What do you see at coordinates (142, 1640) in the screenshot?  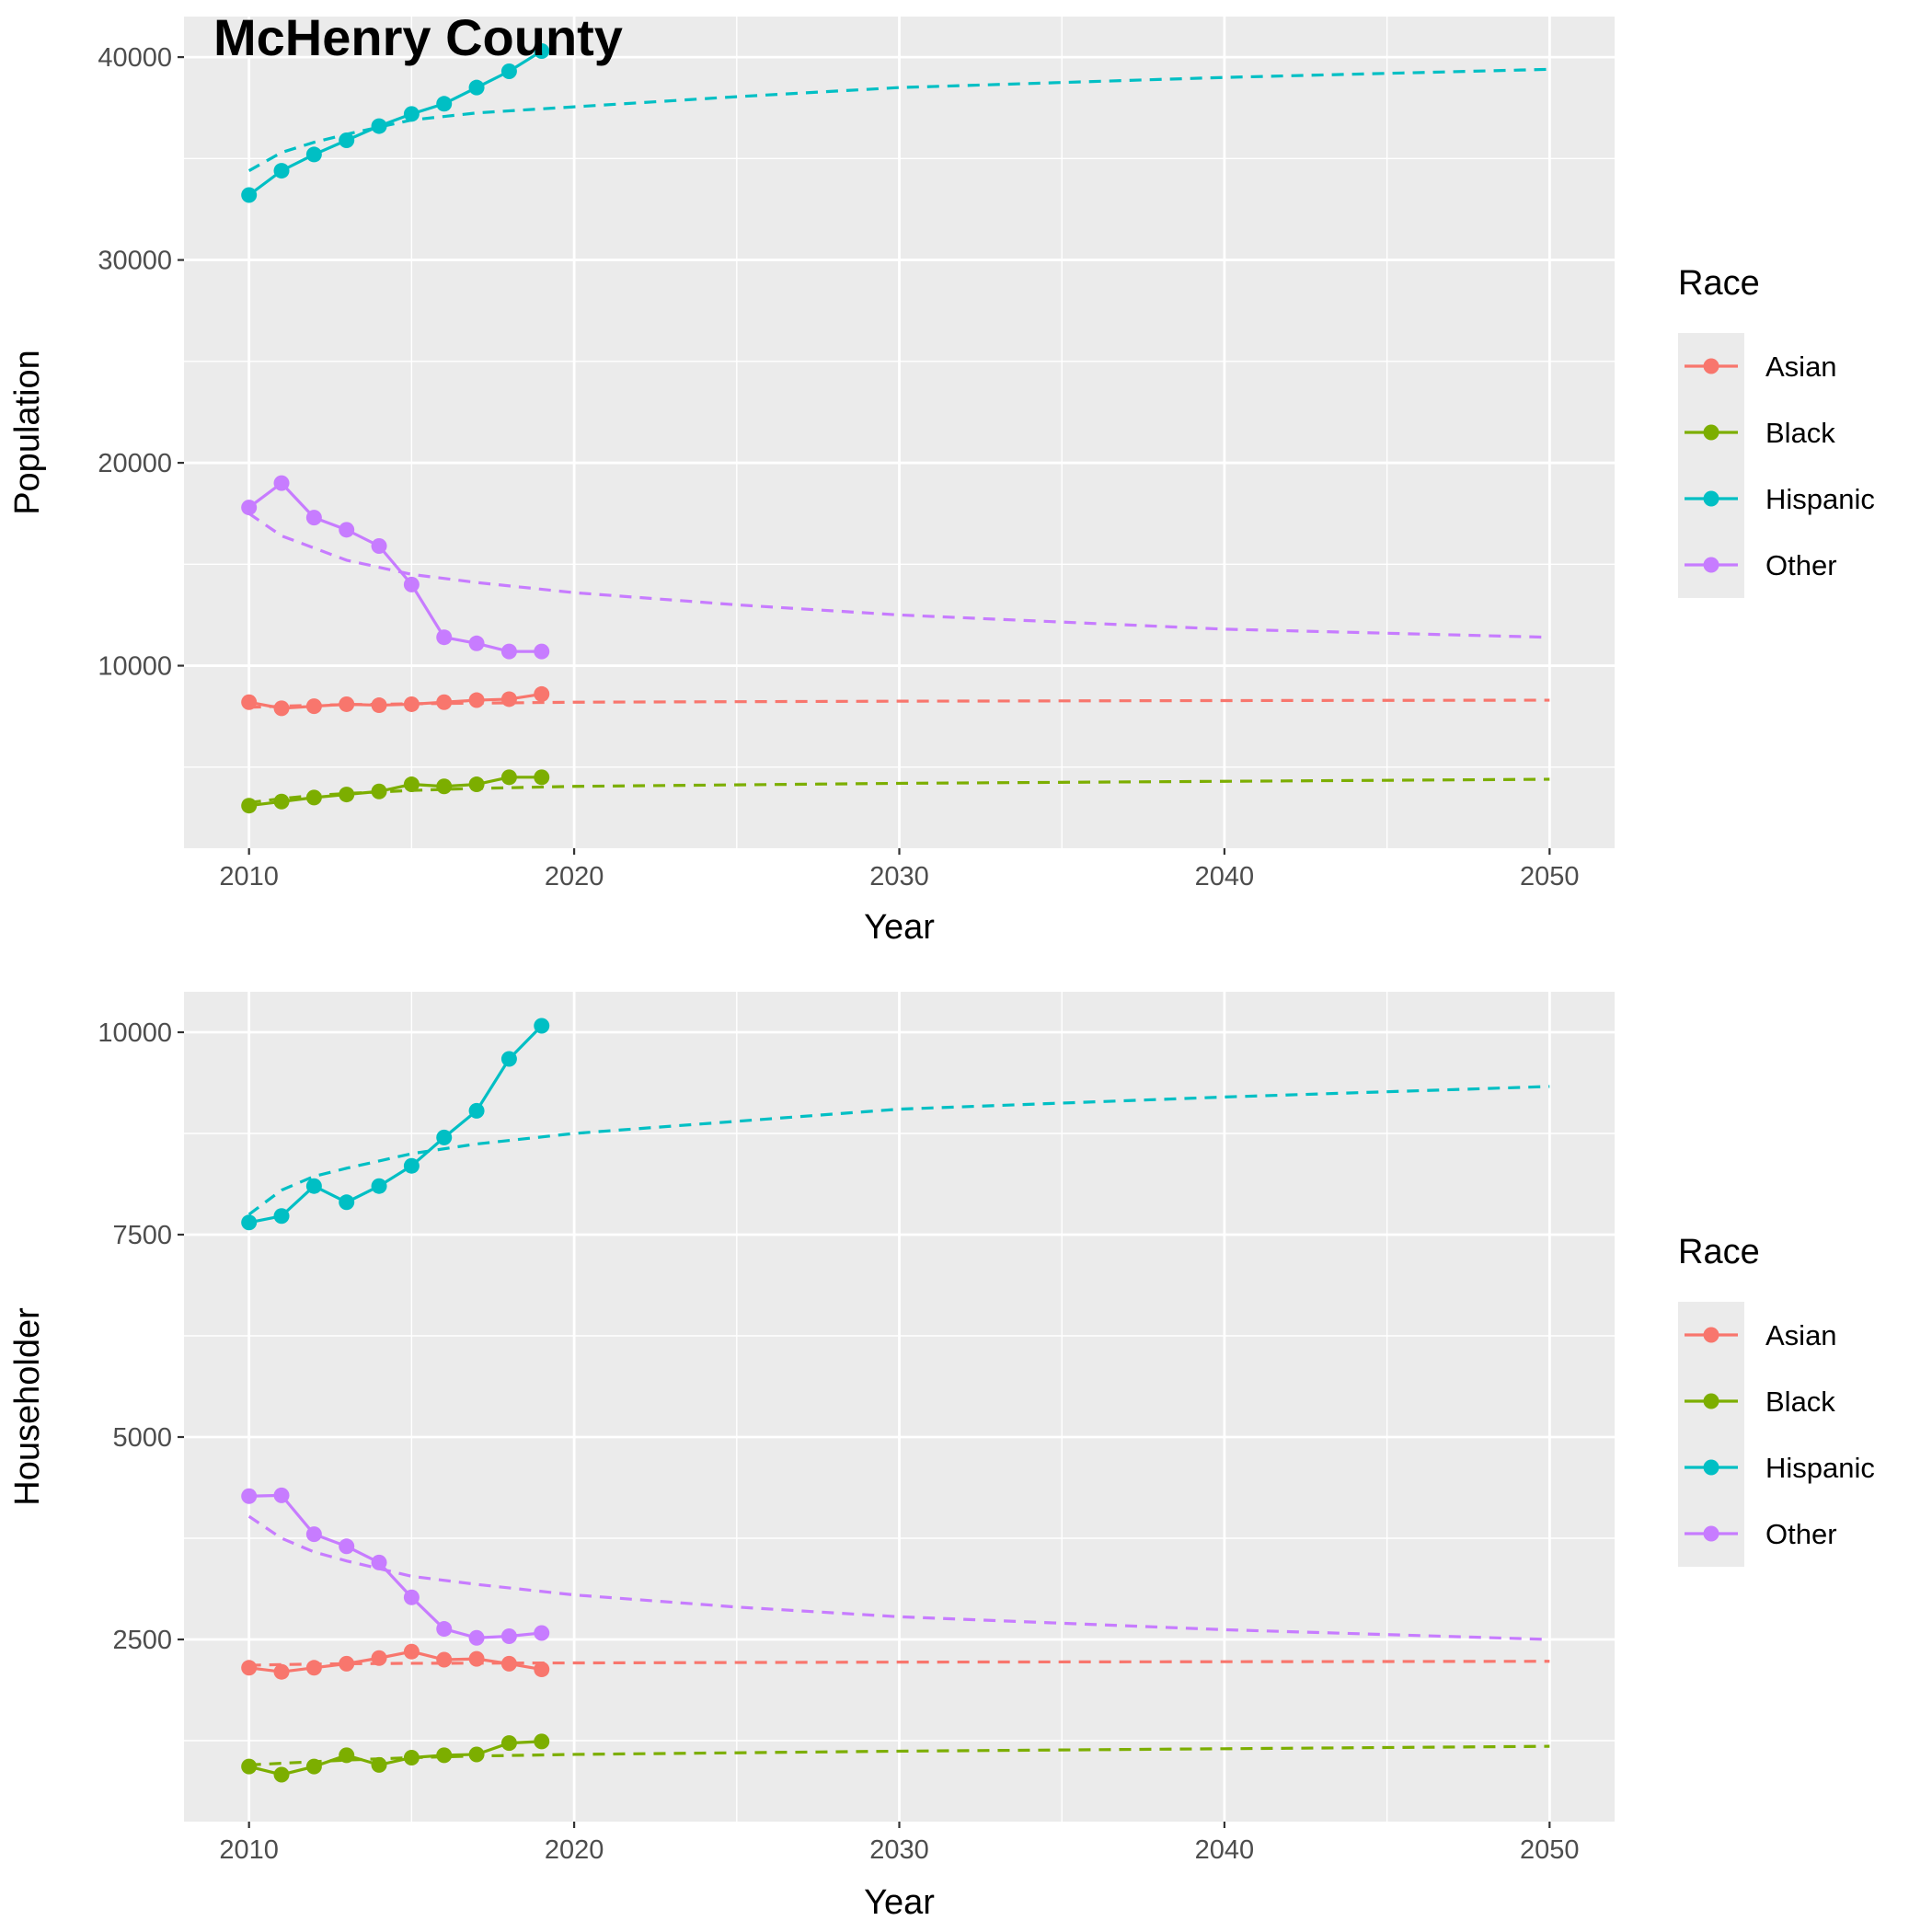 I see `y-tick-label: 2500` at bounding box center [142, 1640].